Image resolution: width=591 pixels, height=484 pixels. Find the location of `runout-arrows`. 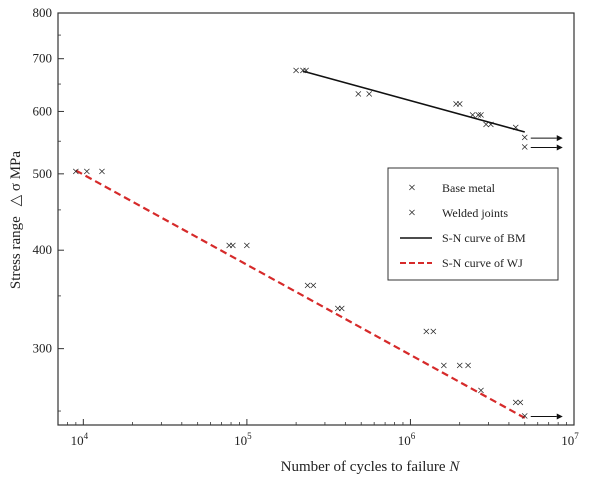

runout-arrows is located at coordinates (546, 277).